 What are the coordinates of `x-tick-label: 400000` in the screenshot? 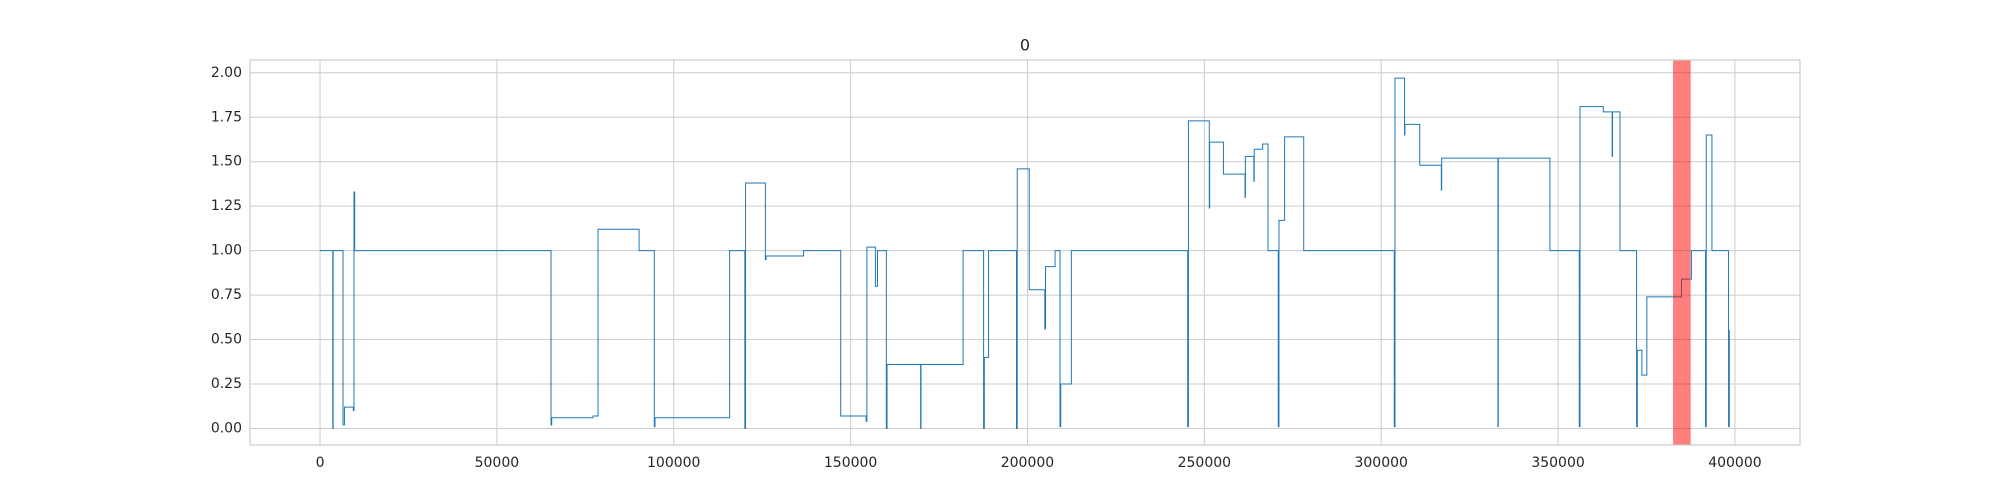 It's located at (1734, 463).